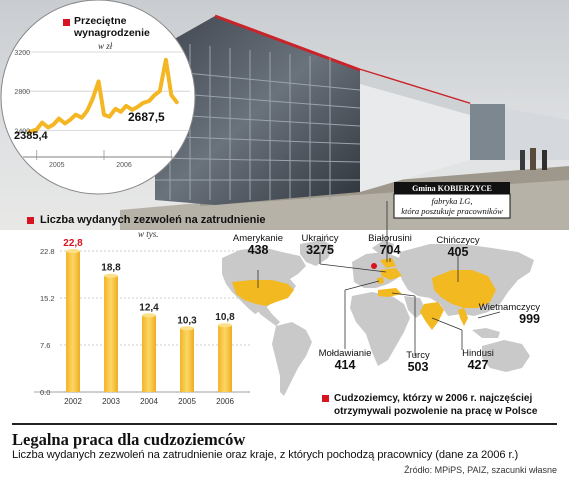 The image size is (569, 480). I want to click on legend-line-2: otrzymywali pozwolenie na pracę w Polsce, so click(436, 411).